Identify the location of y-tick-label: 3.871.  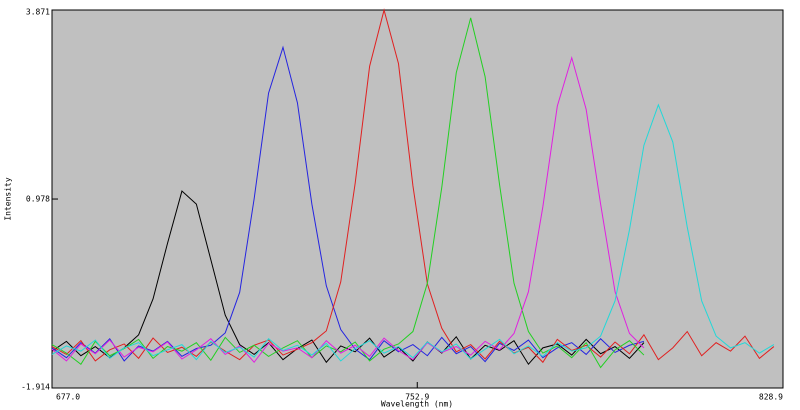
(38, 12).